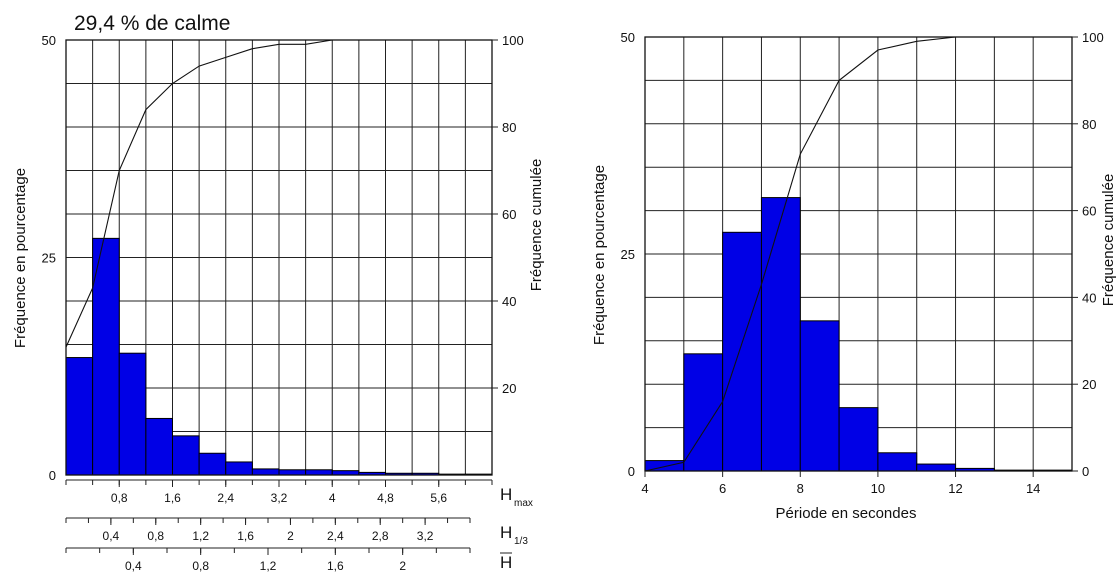  I want to click on x-tick-label: 12, so click(955, 488).